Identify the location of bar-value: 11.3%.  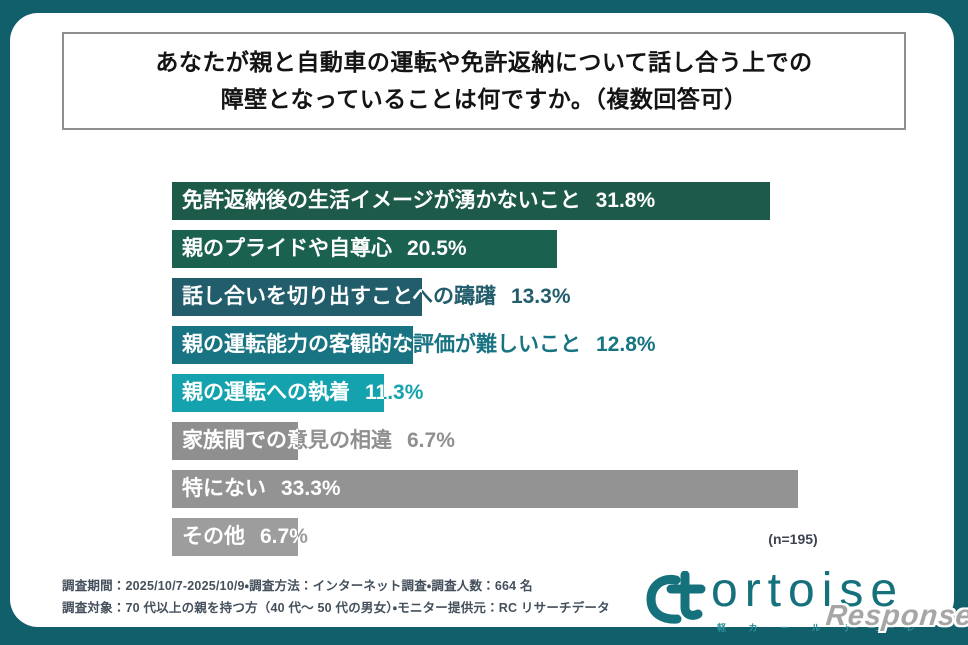
(374, 392).